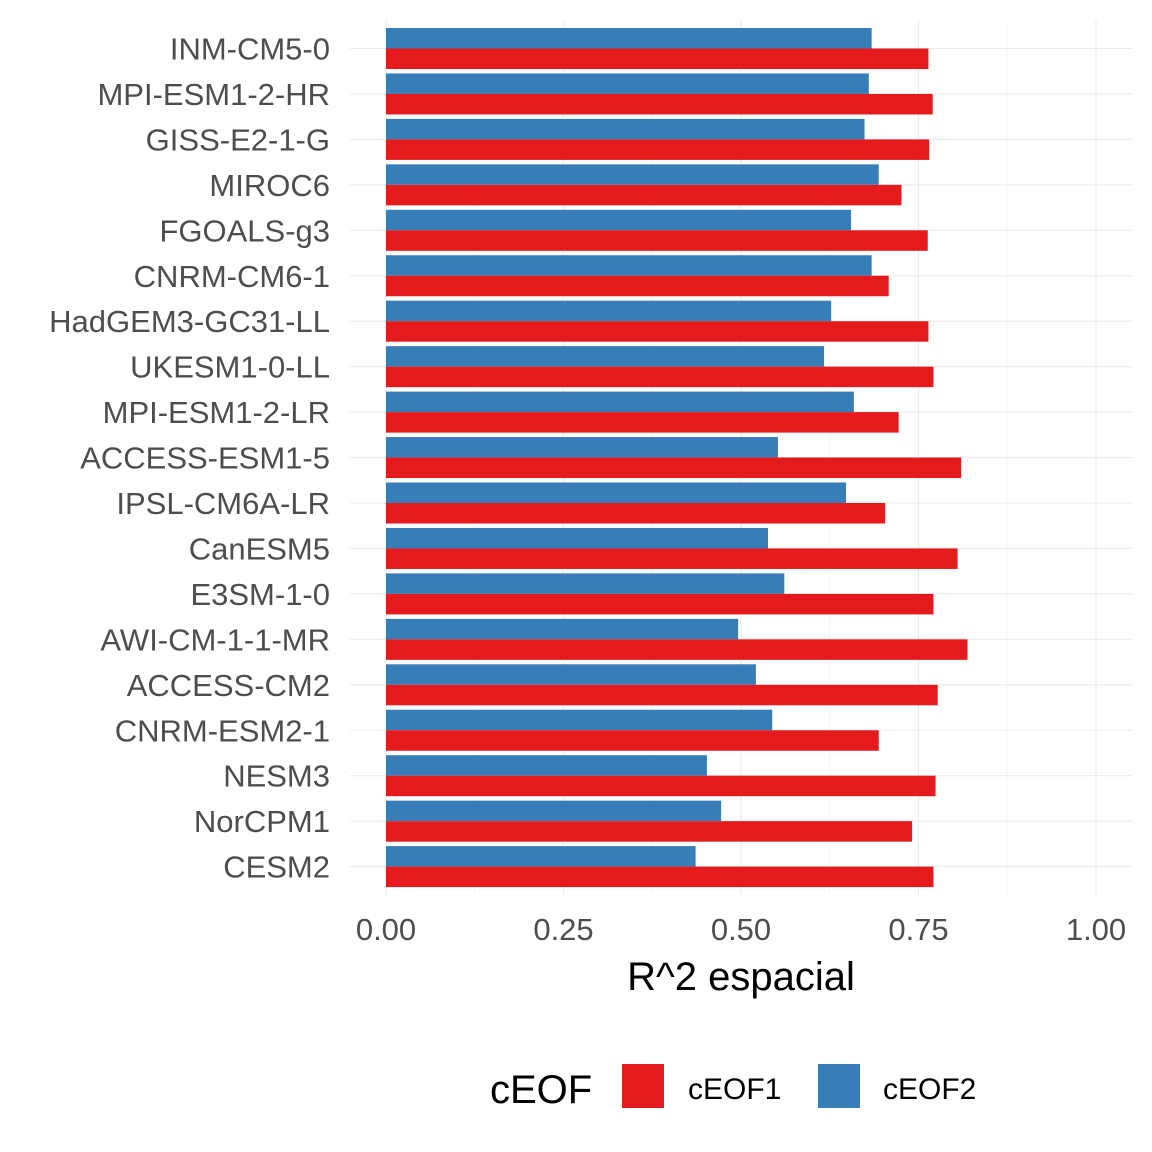  What do you see at coordinates (260, 594) in the screenshot?
I see `y-tick-label: E3SM-1-0` at bounding box center [260, 594].